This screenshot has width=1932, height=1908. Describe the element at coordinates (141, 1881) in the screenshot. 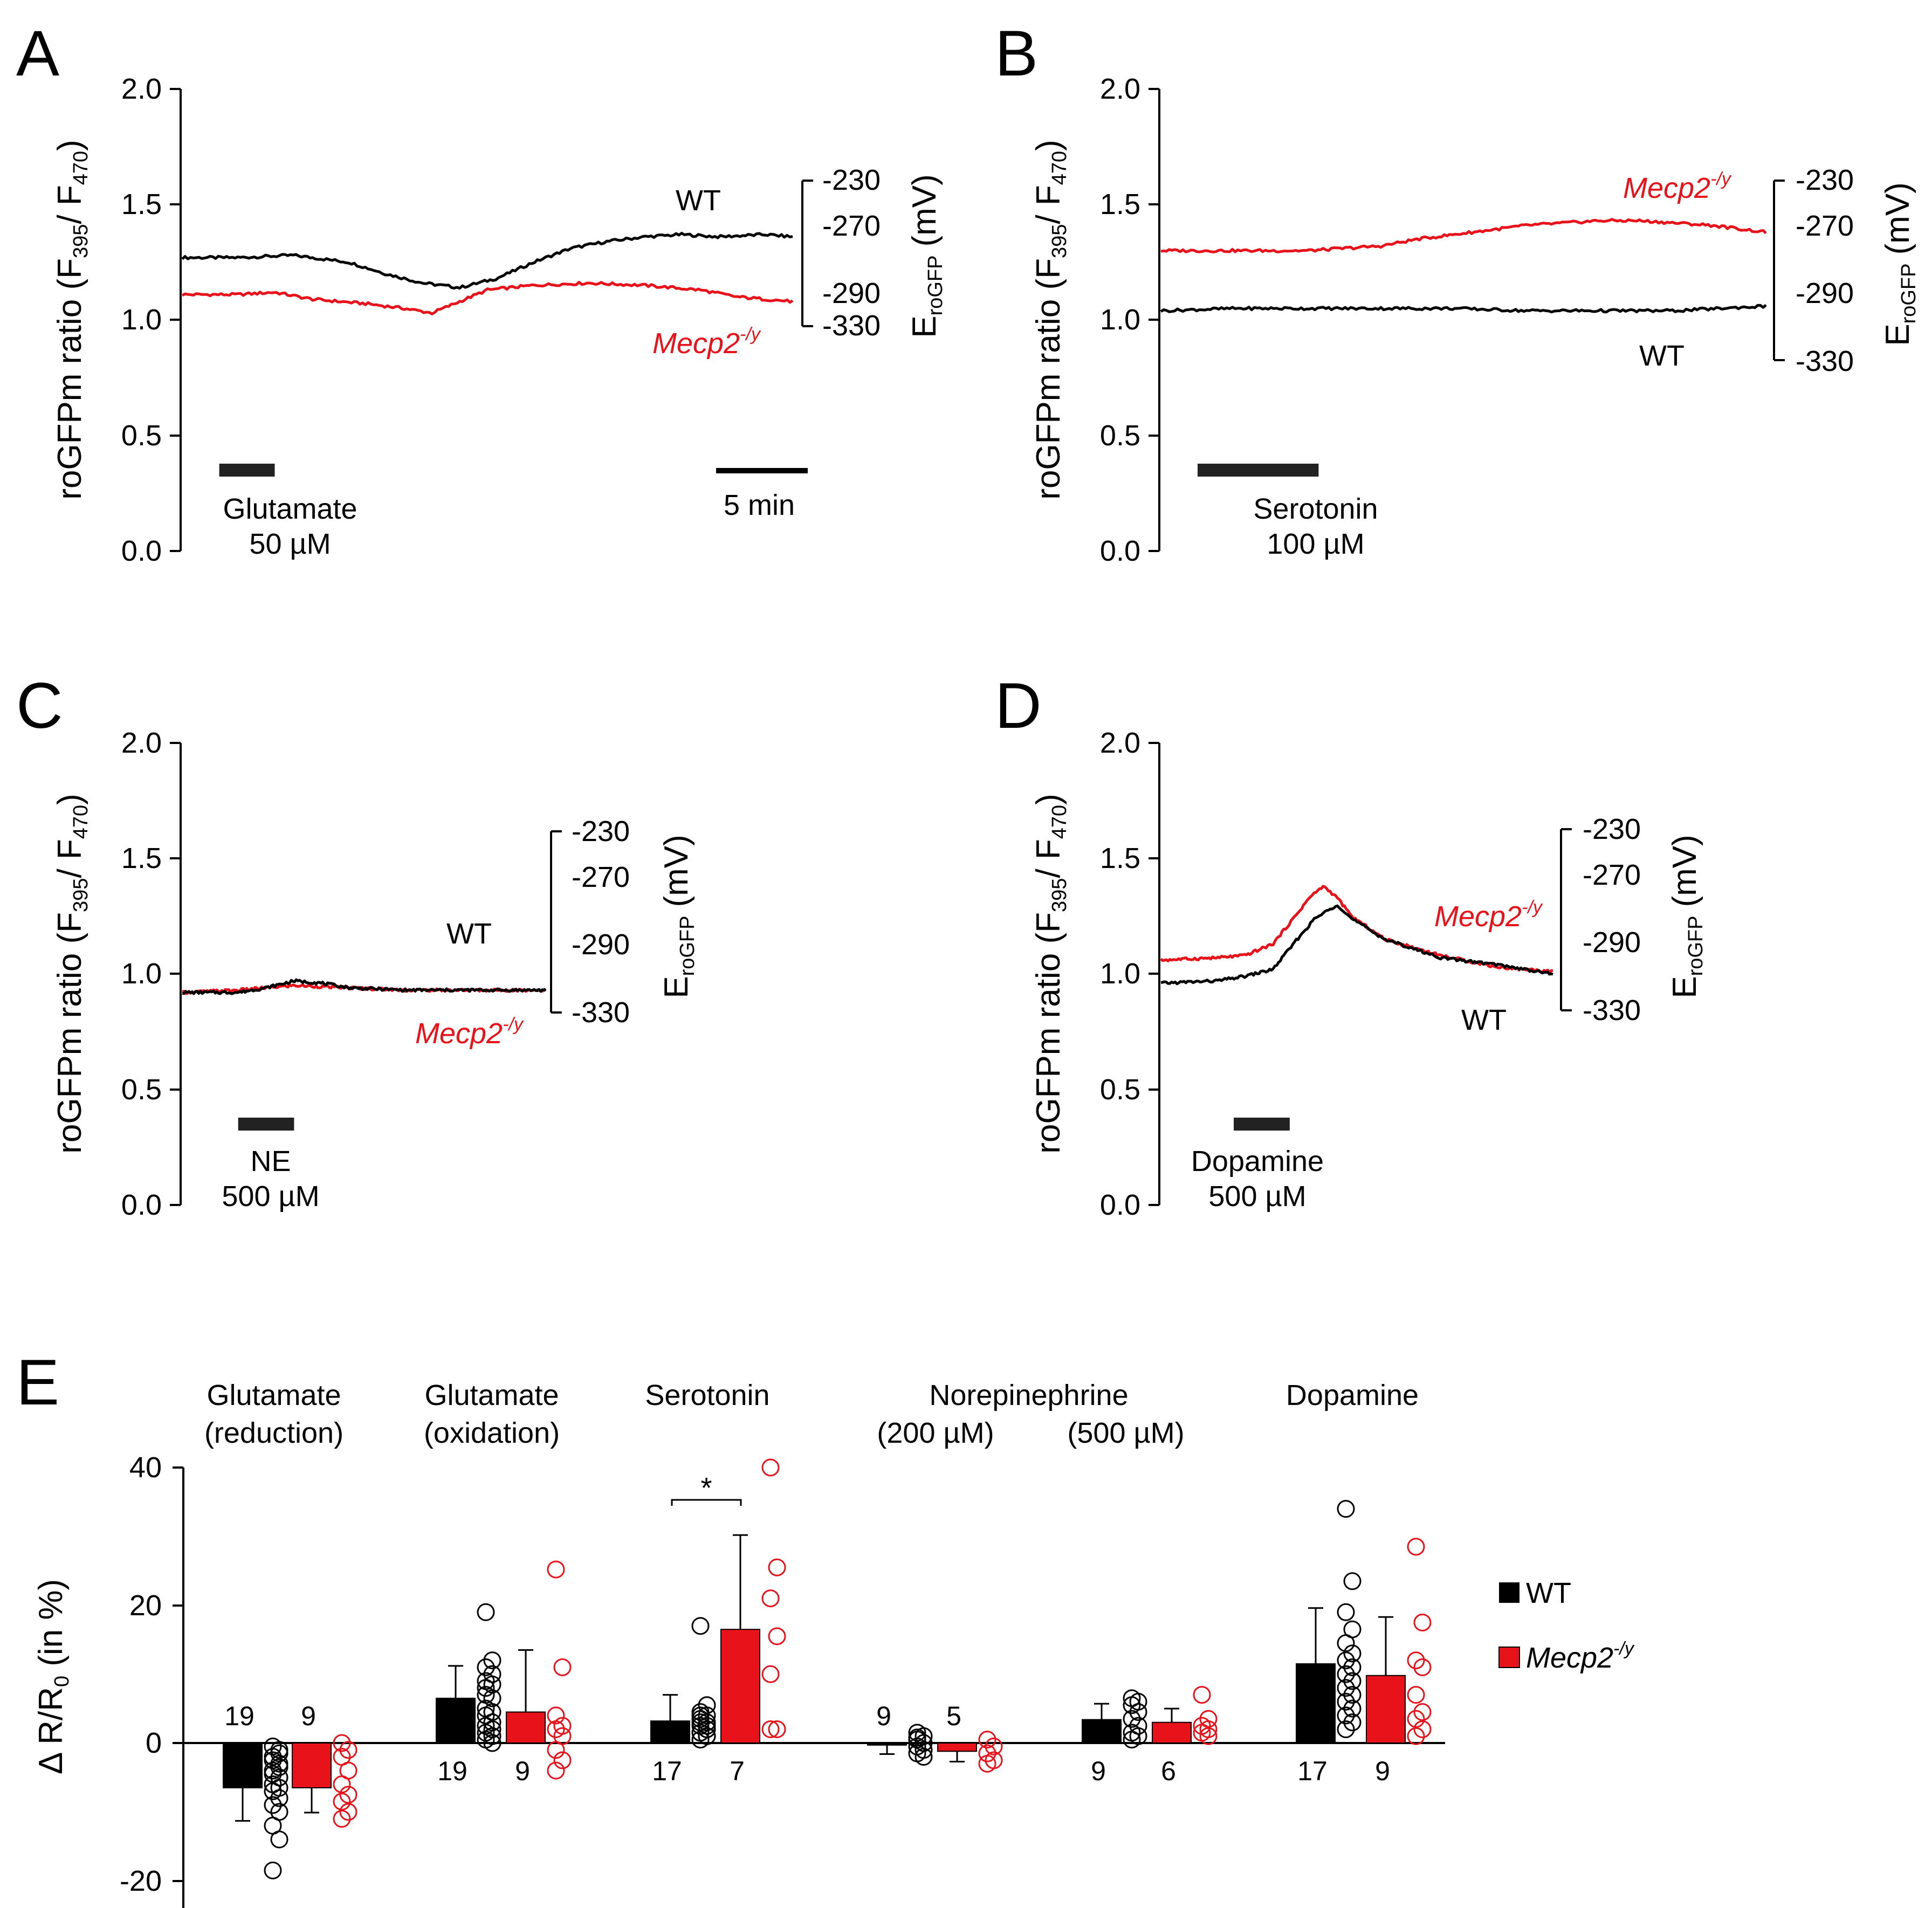

I see `tick-label: -20` at that location.